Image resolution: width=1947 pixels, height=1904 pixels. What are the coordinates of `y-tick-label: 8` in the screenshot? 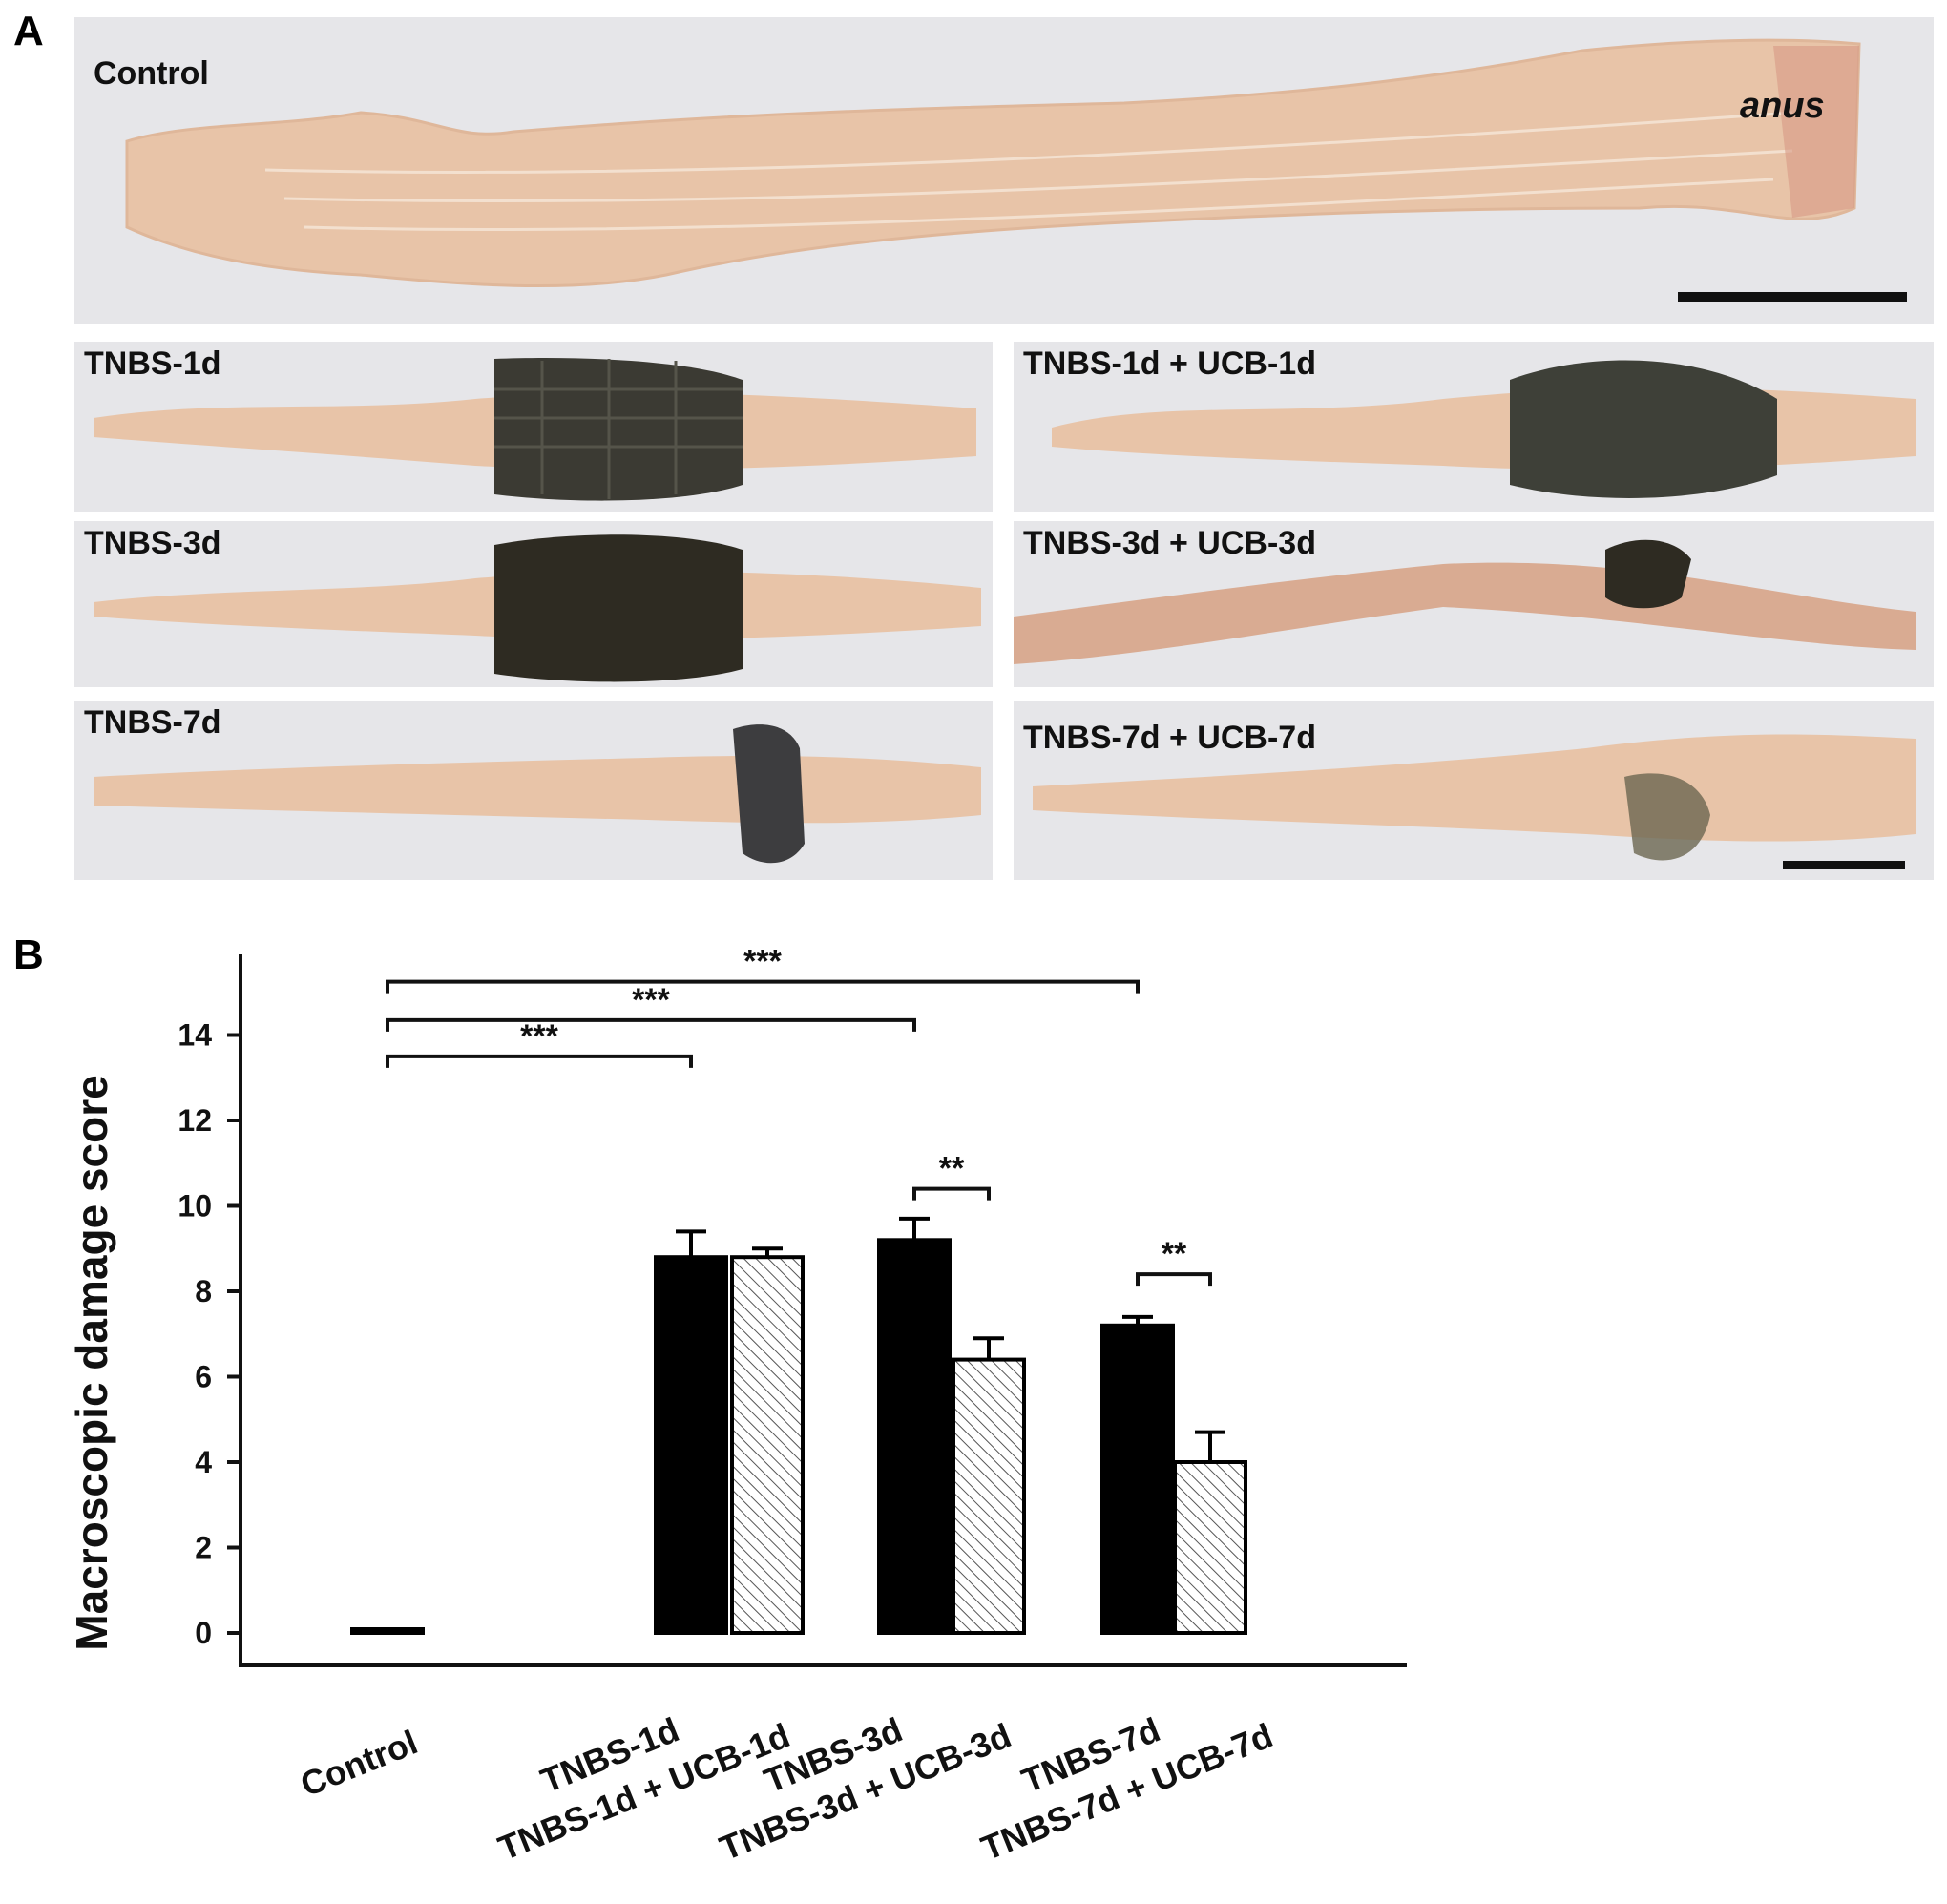 It's located at (204, 1291).